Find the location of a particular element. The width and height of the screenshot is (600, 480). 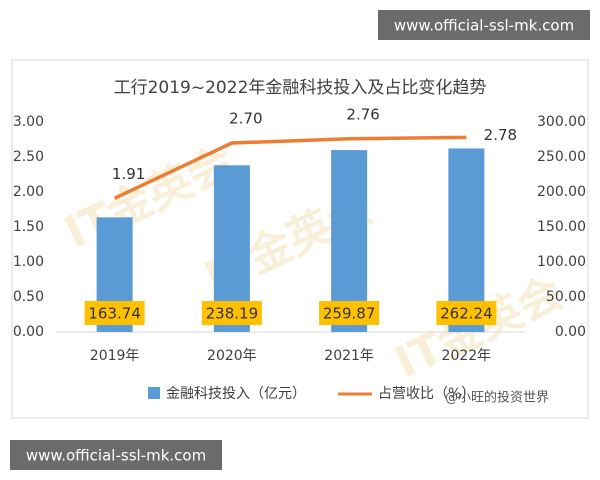

value-label: 2.70 is located at coordinates (245, 119).